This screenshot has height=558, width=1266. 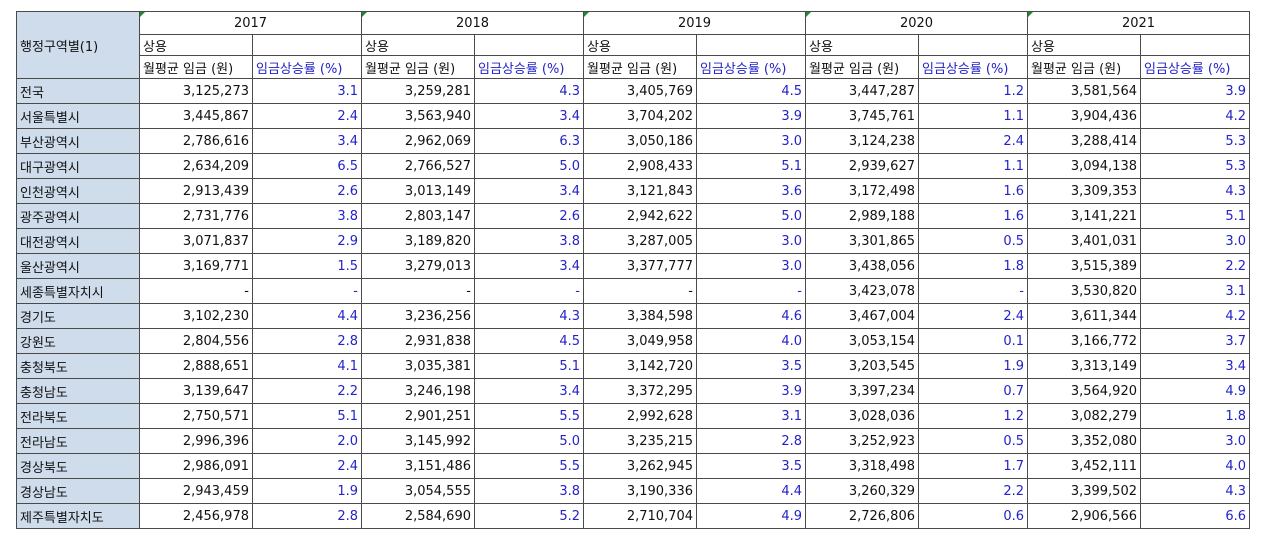 I want to click on wage-cell: 3,236,256, so click(x=418, y=316).